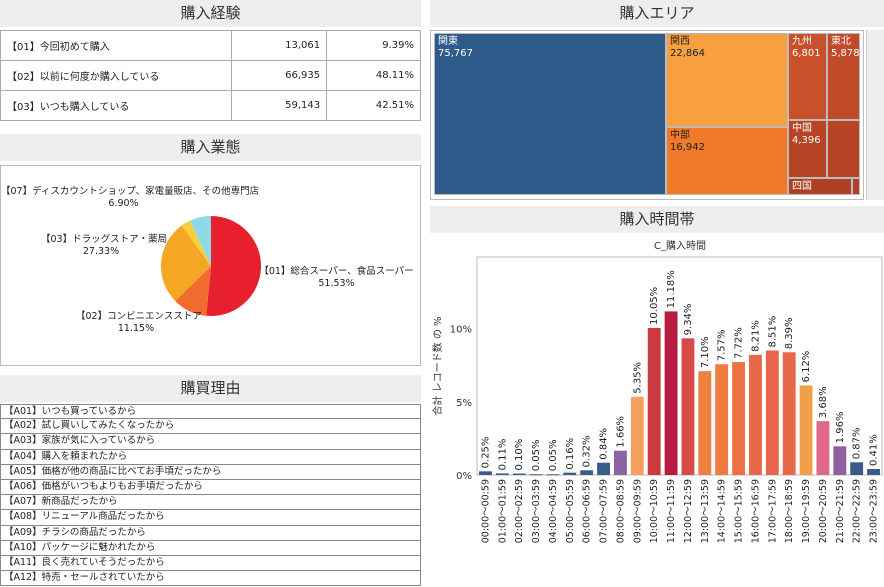  What do you see at coordinates (116, 45) in the screenshot?
I see `cell-label: 【01】今回初めて購入` at bounding box center [116, 45].